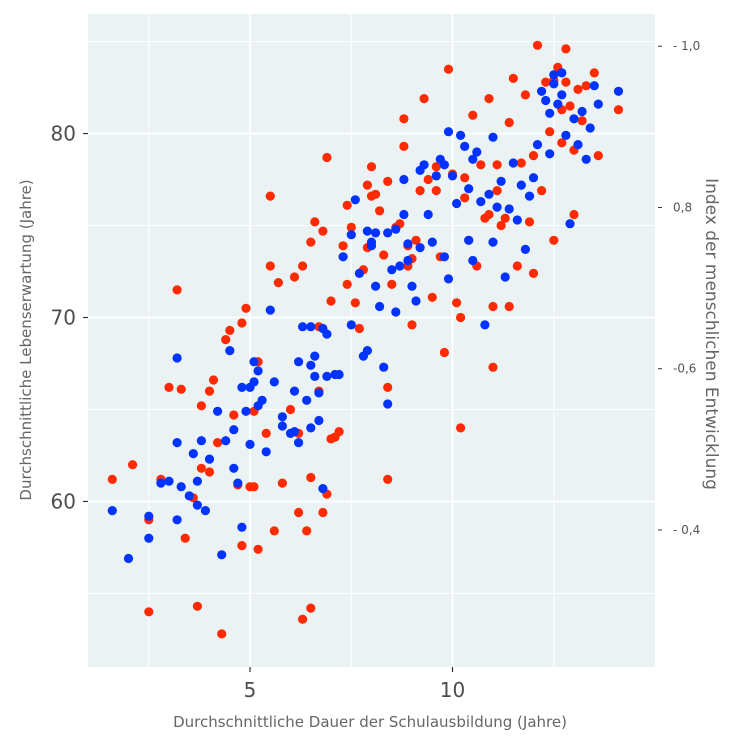 The width and height of the screenshot is (750, 754). Describe the element at coordinates (711, 334) in the screenshot. I see `y2-axis-label: Index der menschlichen Entwicklung` at that location.